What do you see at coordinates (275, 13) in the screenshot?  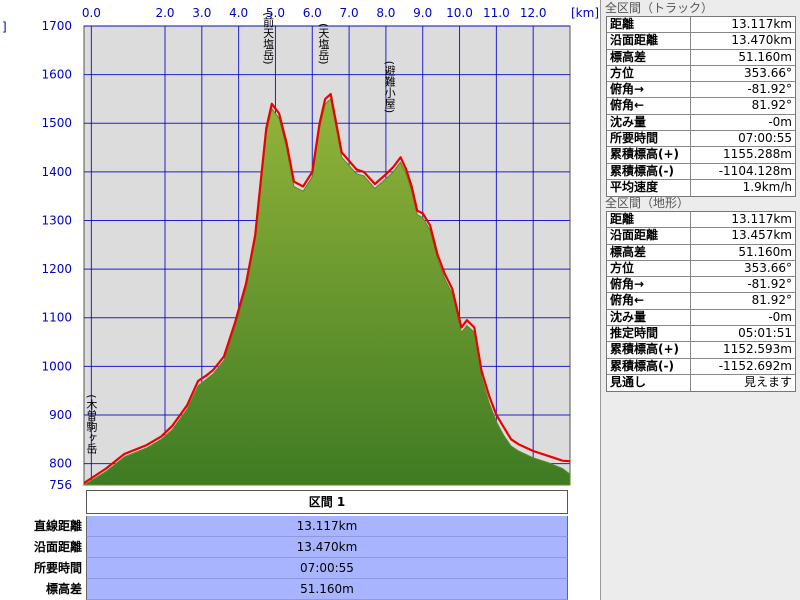 I see `x-tick-label: 5.0` at bounding box center [275, 13].